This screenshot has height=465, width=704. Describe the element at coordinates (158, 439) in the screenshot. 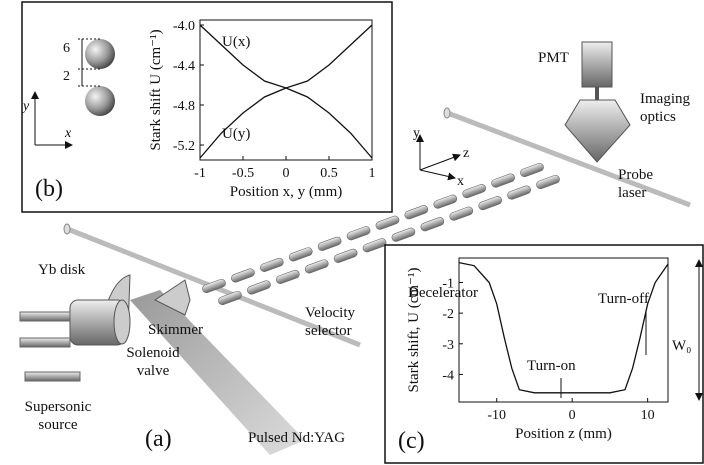

I see `panel-label: (a)` at that location.